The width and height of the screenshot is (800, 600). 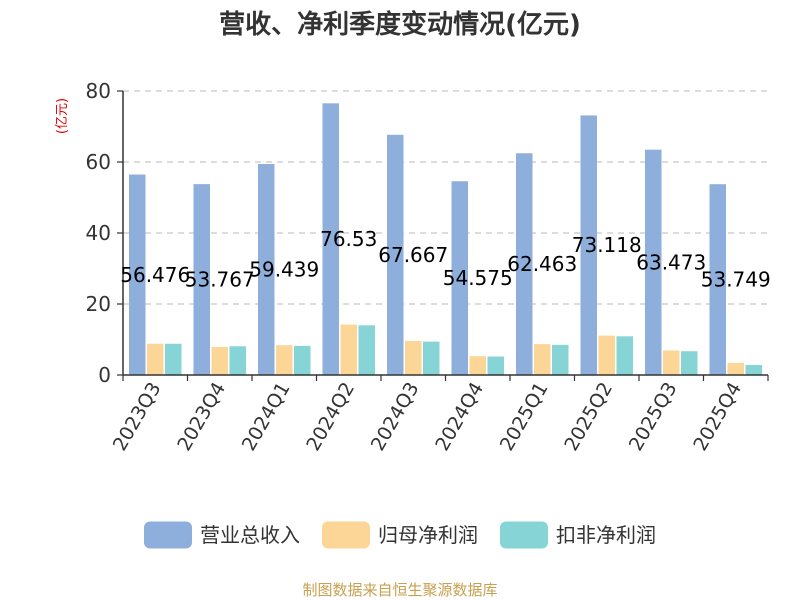 I want to click on y-tick-label: 0, so click(x=104, y=375).